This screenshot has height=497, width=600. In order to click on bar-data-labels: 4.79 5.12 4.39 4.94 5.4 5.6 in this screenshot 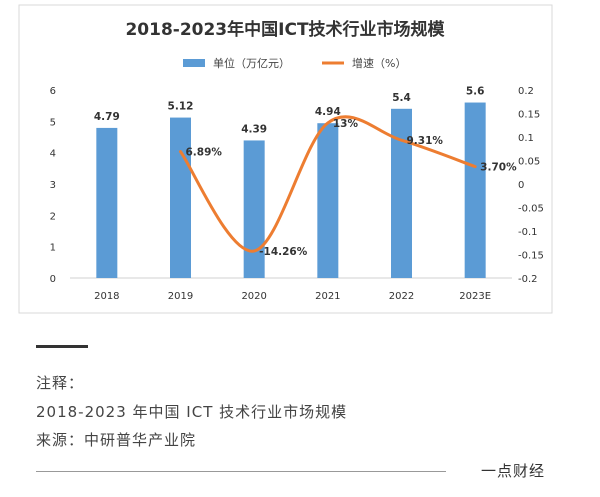, I will do `click(289, 111)`.